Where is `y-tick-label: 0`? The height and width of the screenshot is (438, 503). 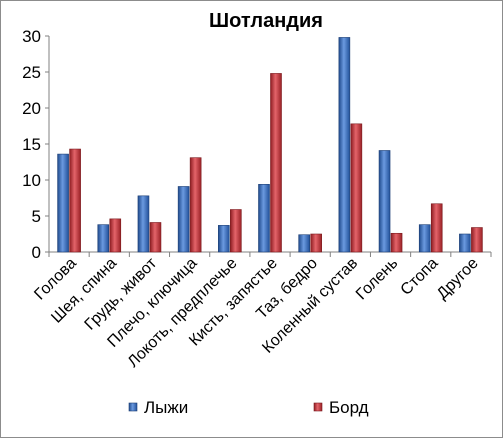
y-tick-label: 0 is located at coordinates (36, 252).